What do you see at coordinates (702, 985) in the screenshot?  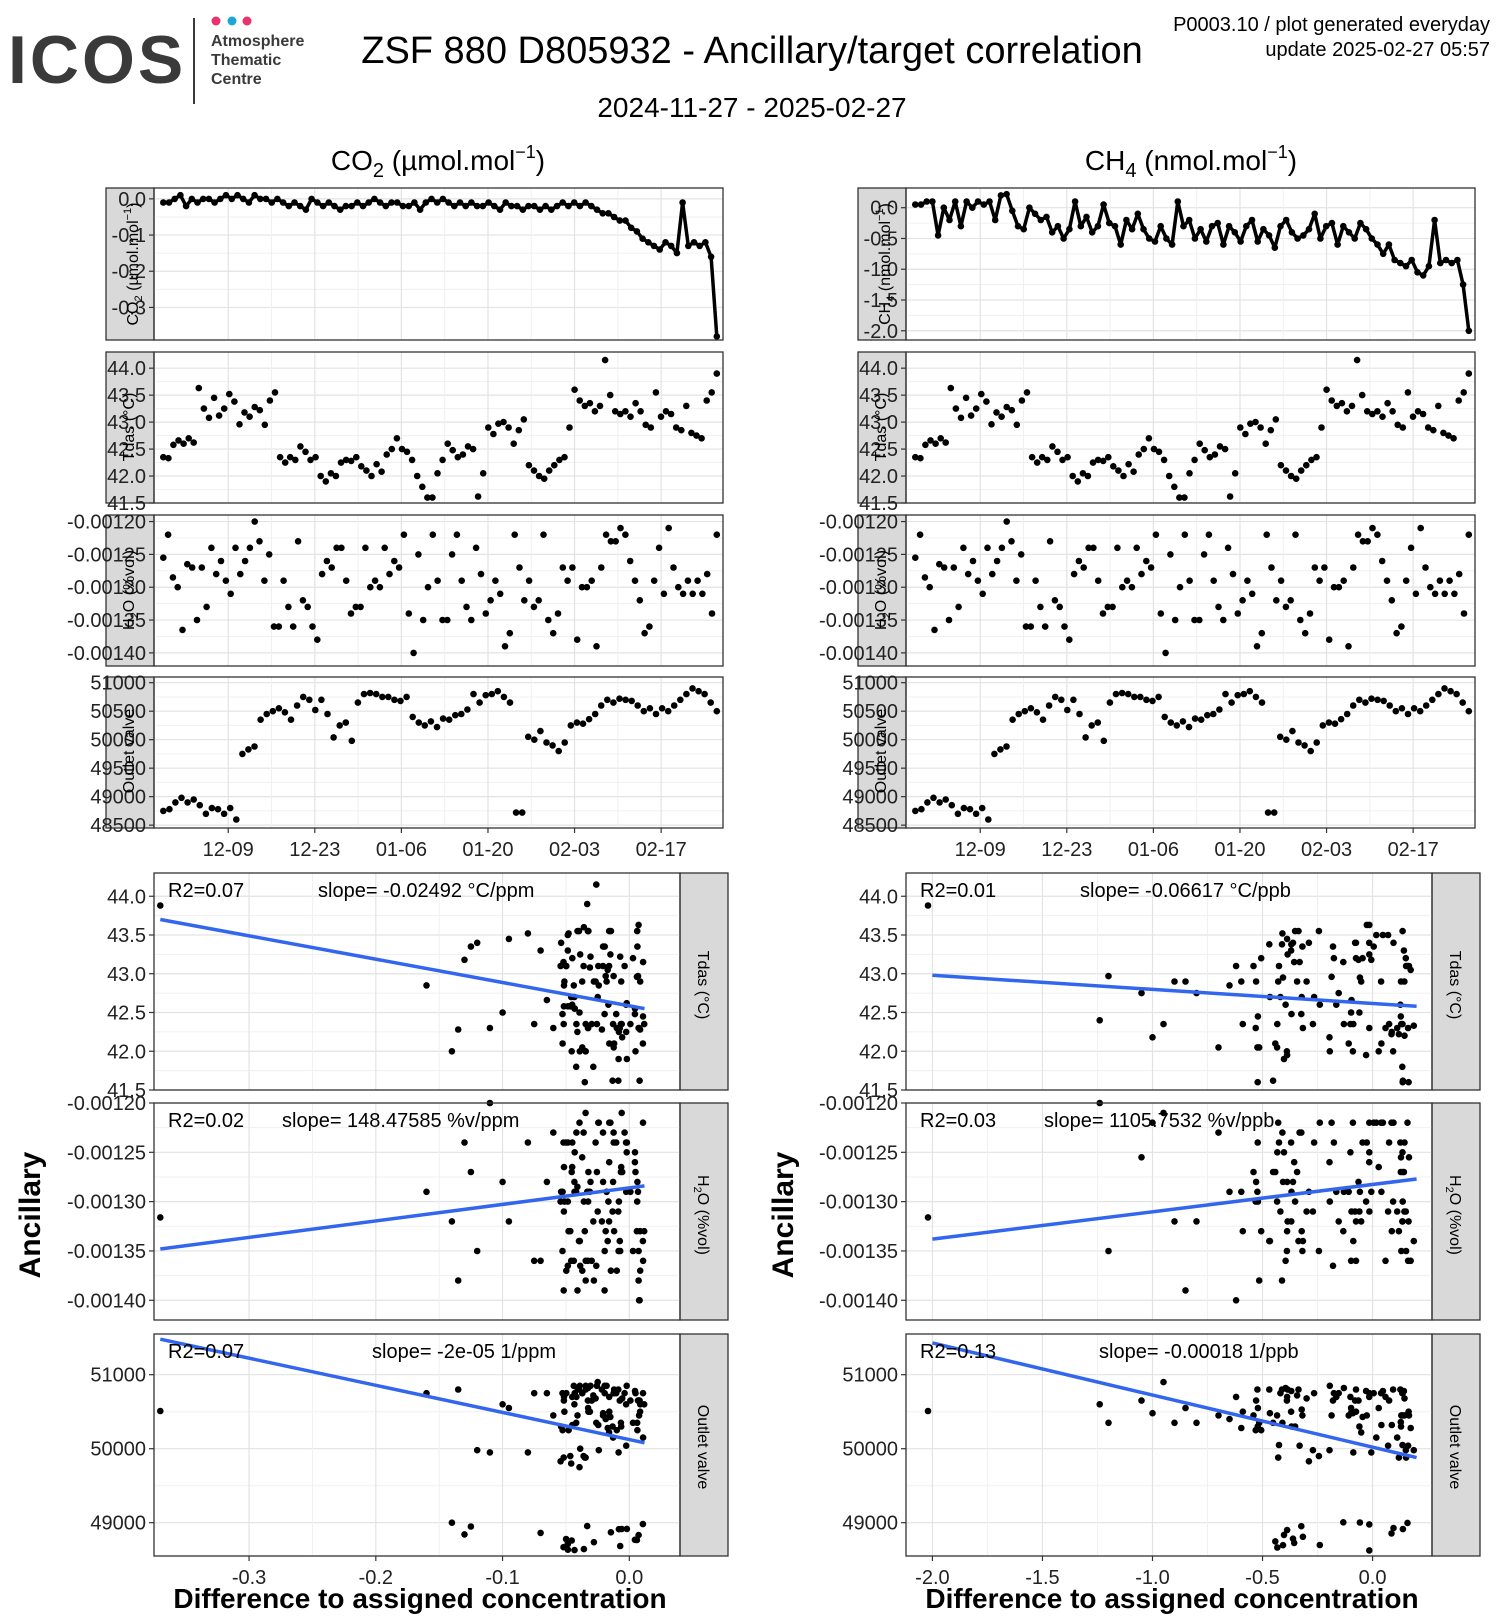 I see `strip-tdas-scatter-left: Tdas (°C)` at bounding box center [702, 985].